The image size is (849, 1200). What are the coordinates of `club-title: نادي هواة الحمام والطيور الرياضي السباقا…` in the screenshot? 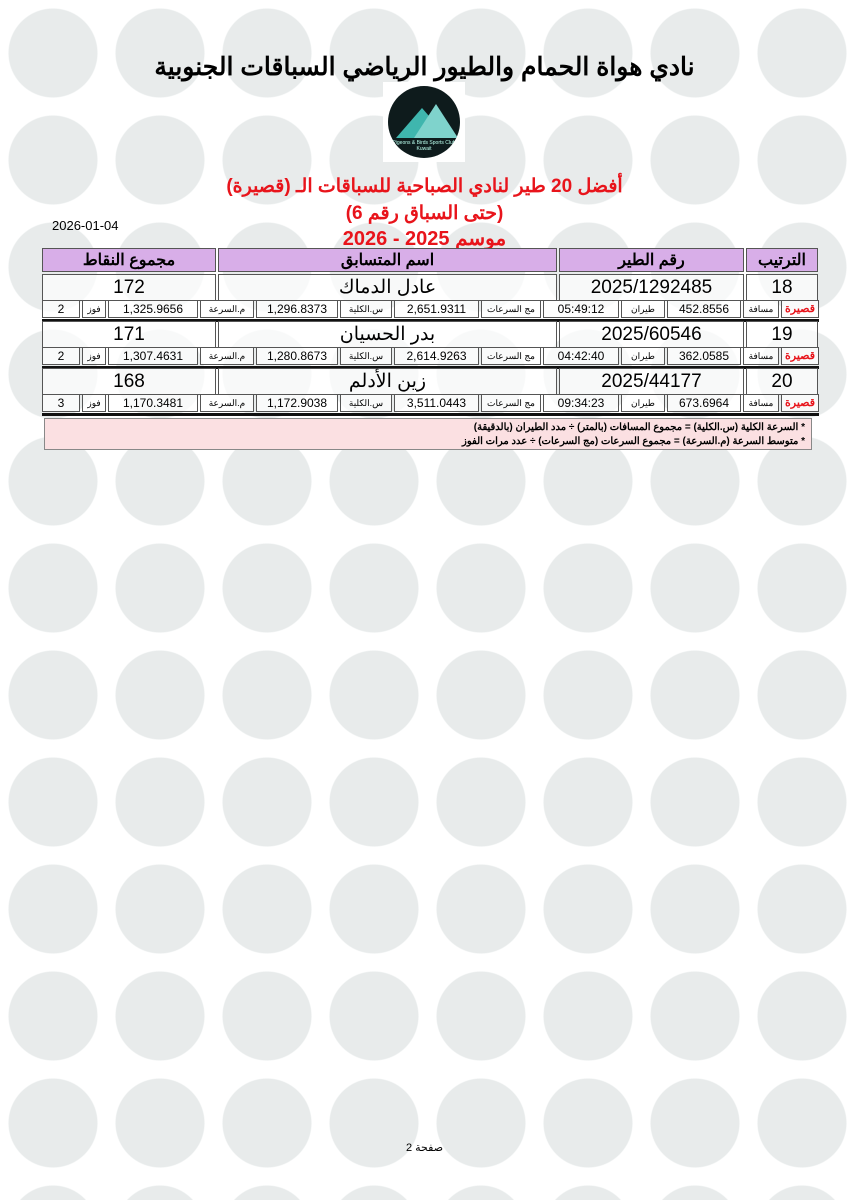 It's located at (424, 67).